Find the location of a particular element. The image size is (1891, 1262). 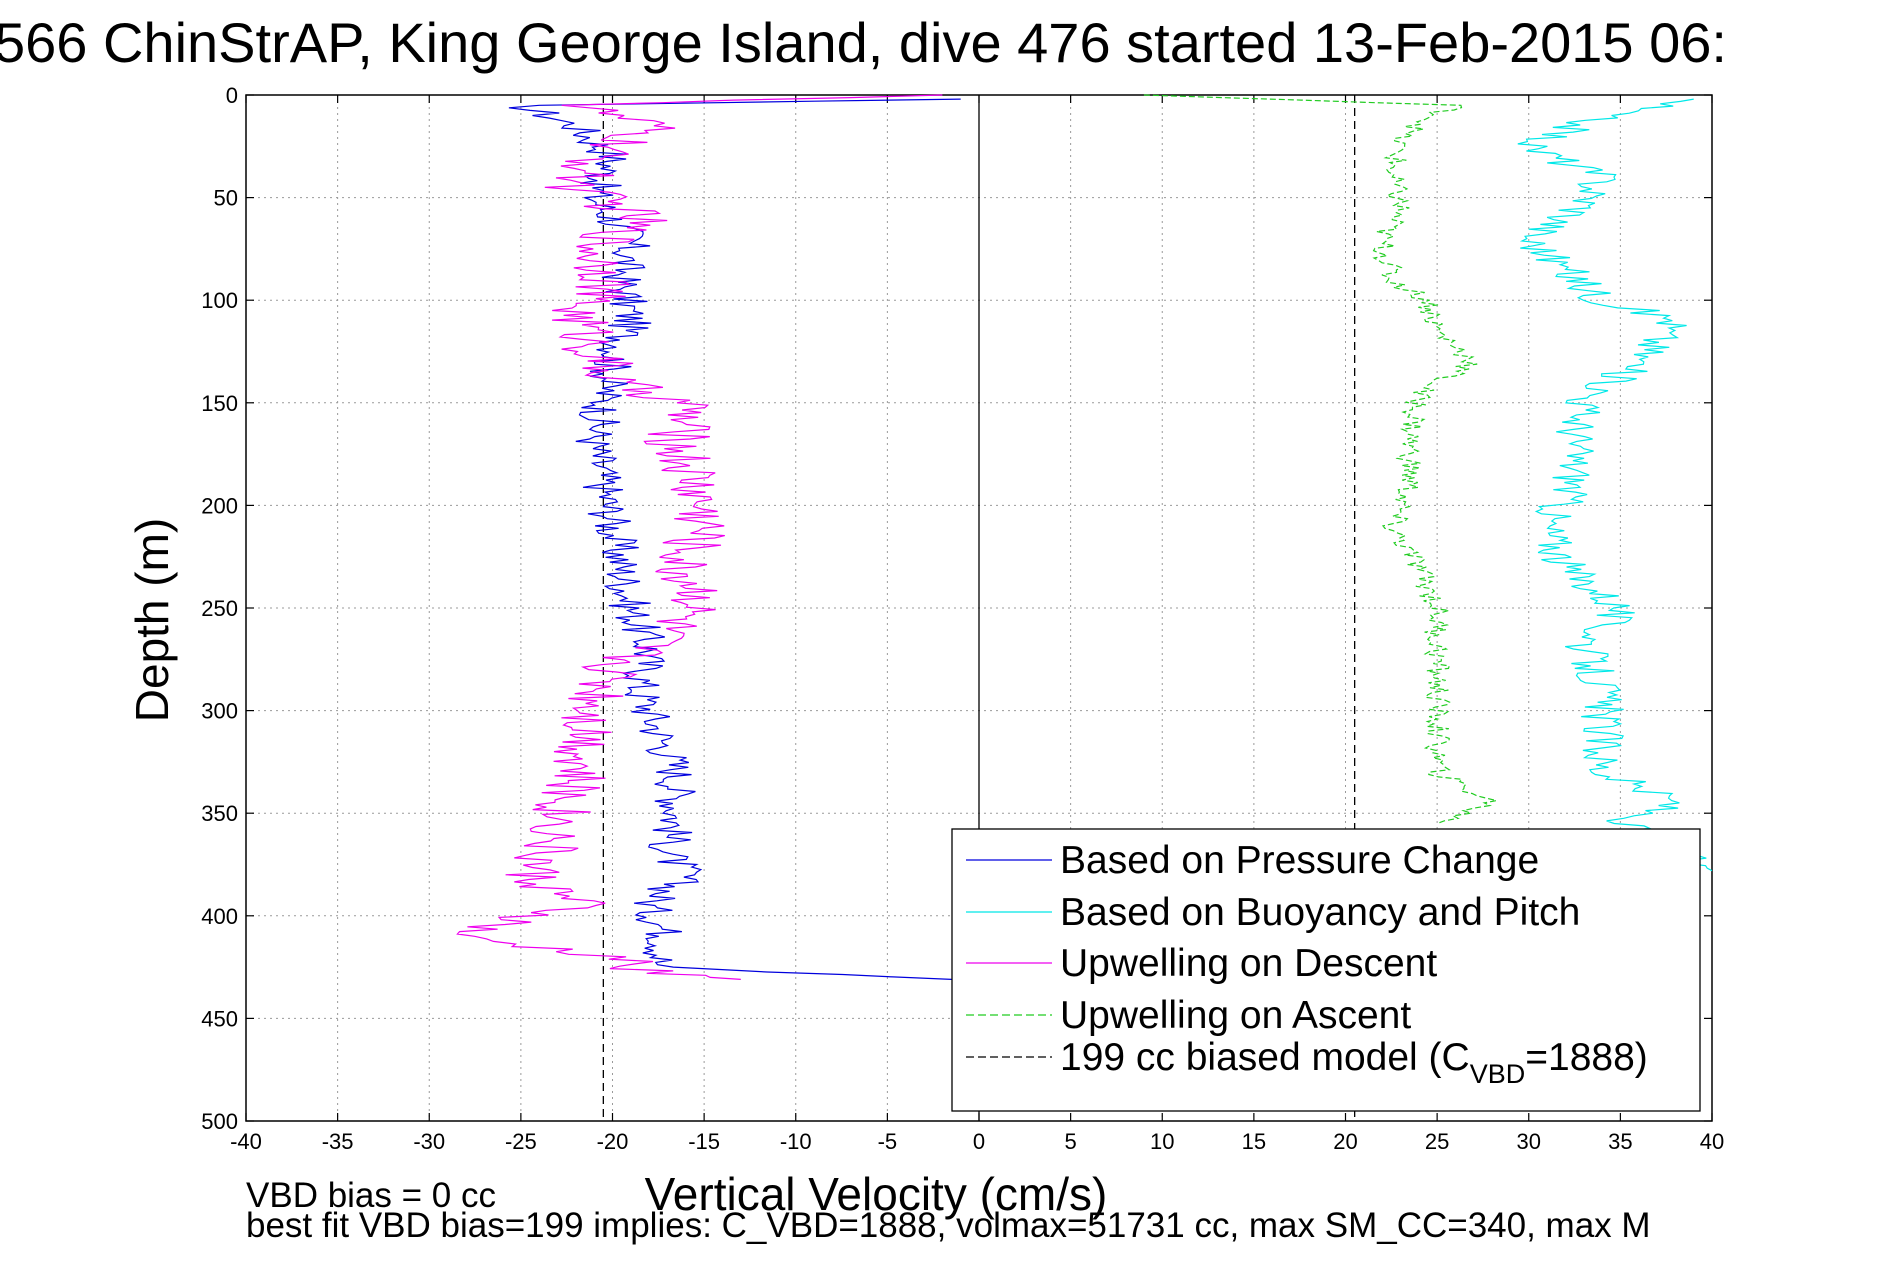

x-tick-label: 40 is located at coordinates (1712, 1141).